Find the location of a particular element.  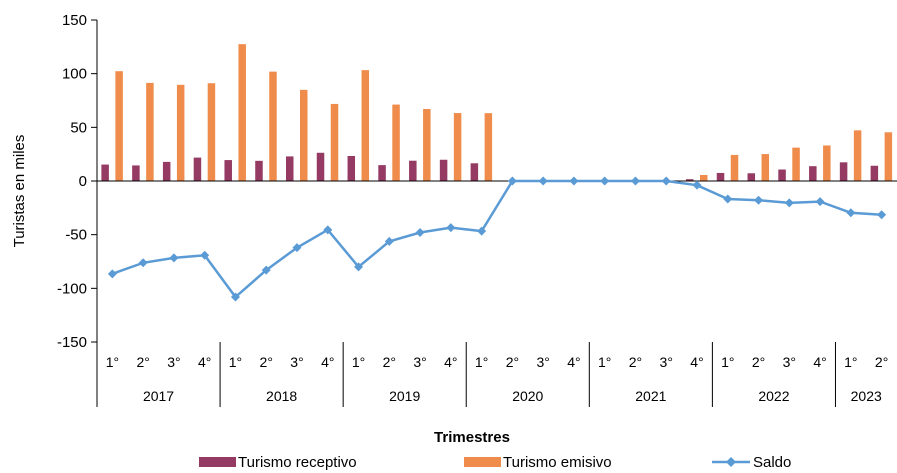

x-axis-title: Trimestres is located at coordinates (472, 437).